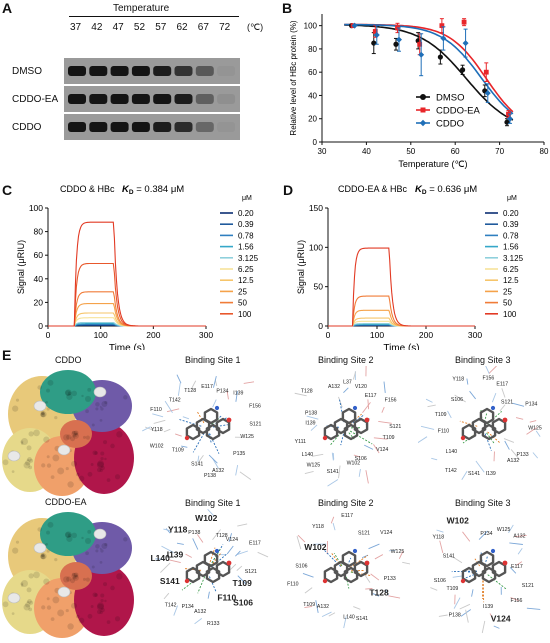  What do you see at coordinates (455, 151) in the screenshot?
I see `x-tick-label: 60` at bounding box center [455, 151].